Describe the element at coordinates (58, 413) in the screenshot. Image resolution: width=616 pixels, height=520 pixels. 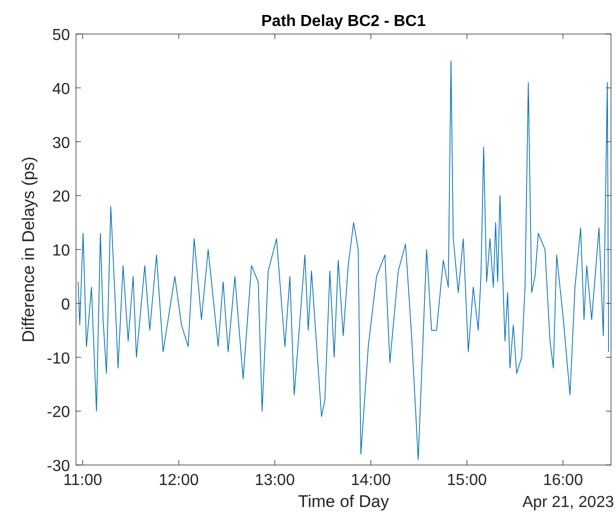
I see `y-tick-label: -20` at that location.